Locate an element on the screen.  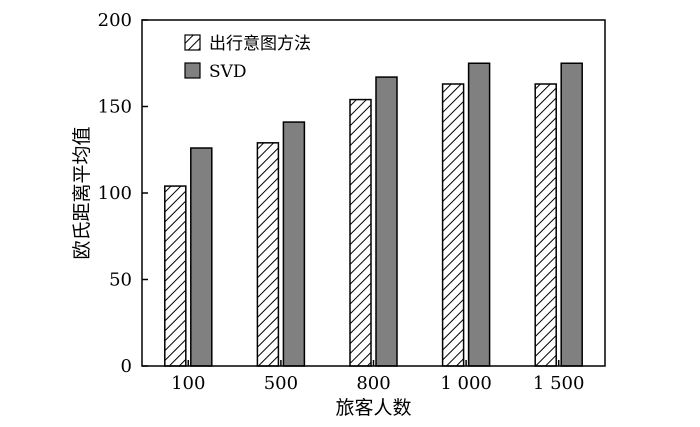
legend-label-1: SVD is located at coordinates (228, 72).